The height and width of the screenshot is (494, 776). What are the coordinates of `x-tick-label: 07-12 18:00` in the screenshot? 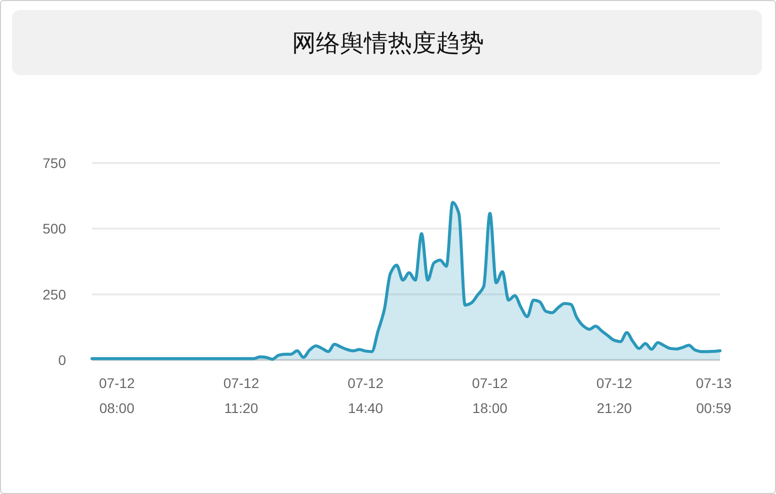 It's located at (490, 395).